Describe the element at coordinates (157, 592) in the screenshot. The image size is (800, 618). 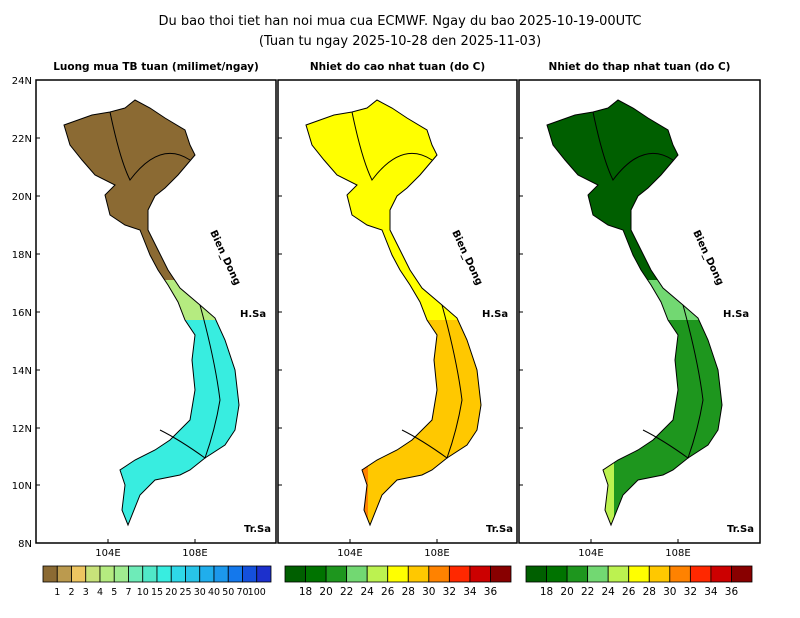
I see `colorbar-label: 15` at that location.